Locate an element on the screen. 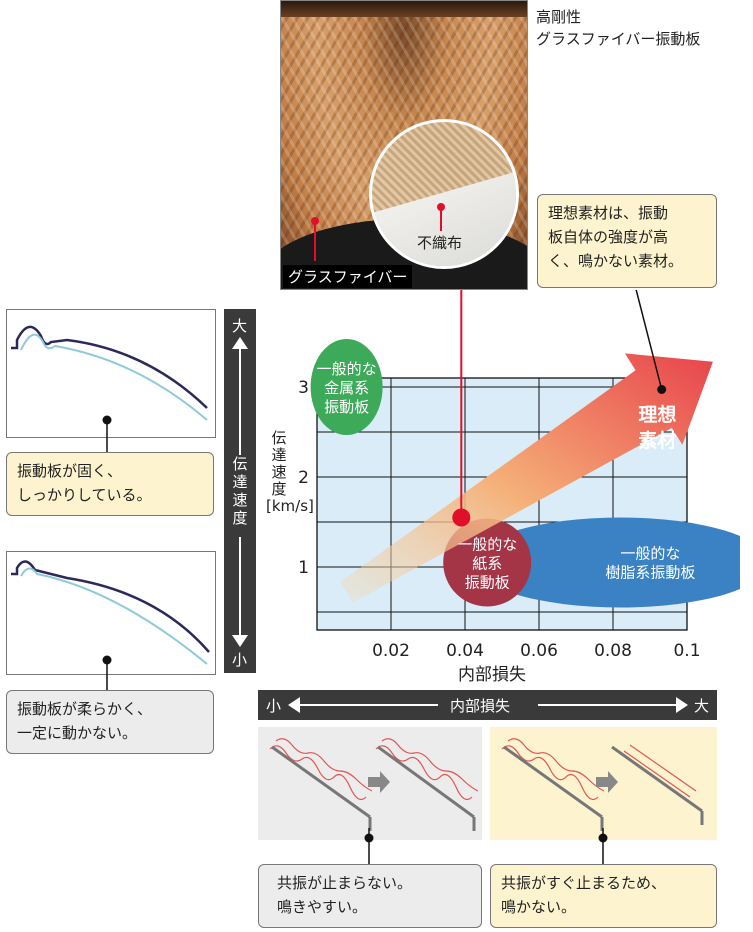 The width and height of the screenshot is (753, 932). stiff-curve is located at coordinates (109, 373).